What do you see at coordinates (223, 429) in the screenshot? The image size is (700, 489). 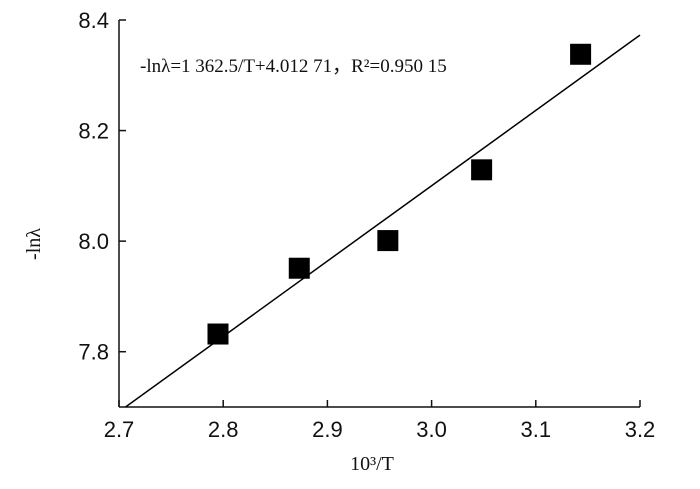 I see `x-tick-label: 2.8` at bounding box center [223, 429].